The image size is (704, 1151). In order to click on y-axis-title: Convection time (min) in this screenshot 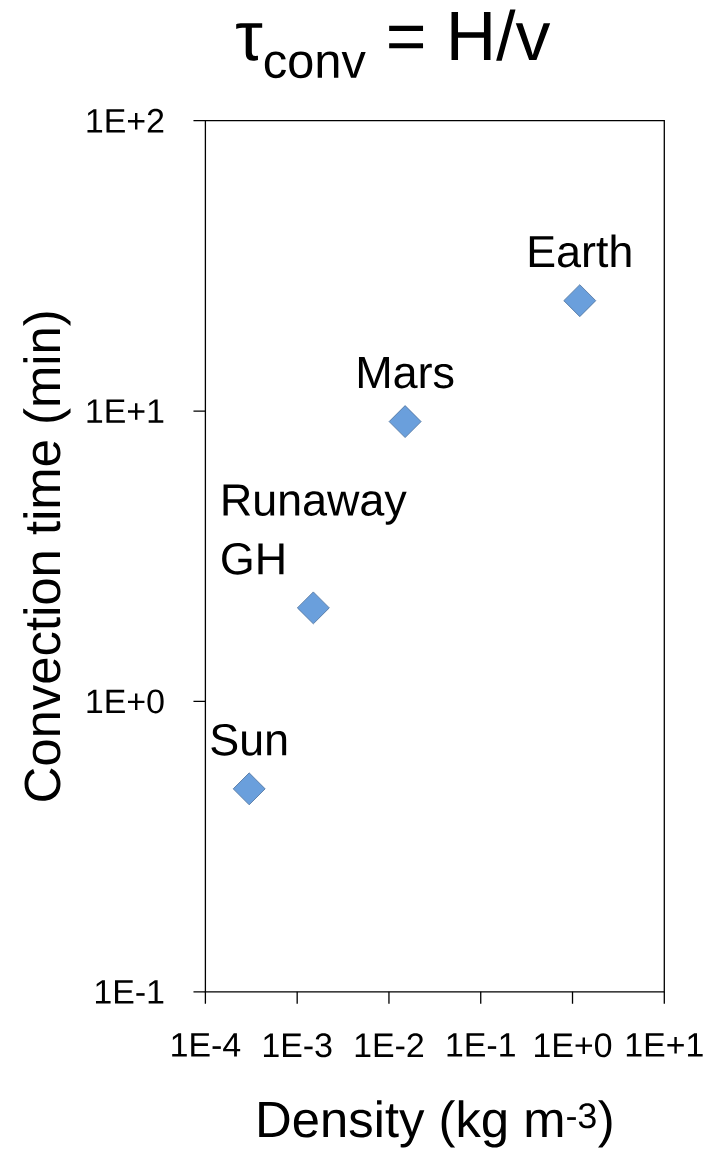, I will do `click(47, 556)`.